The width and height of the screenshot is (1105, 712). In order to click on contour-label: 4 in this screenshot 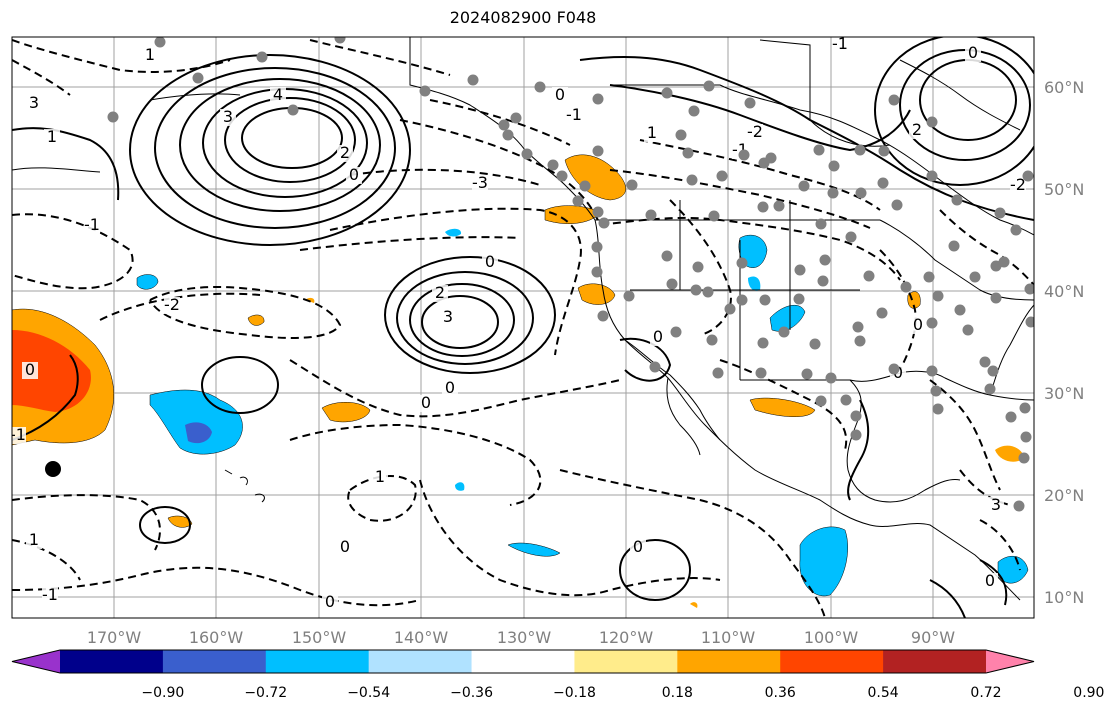, I will do `click(278, 94)`.